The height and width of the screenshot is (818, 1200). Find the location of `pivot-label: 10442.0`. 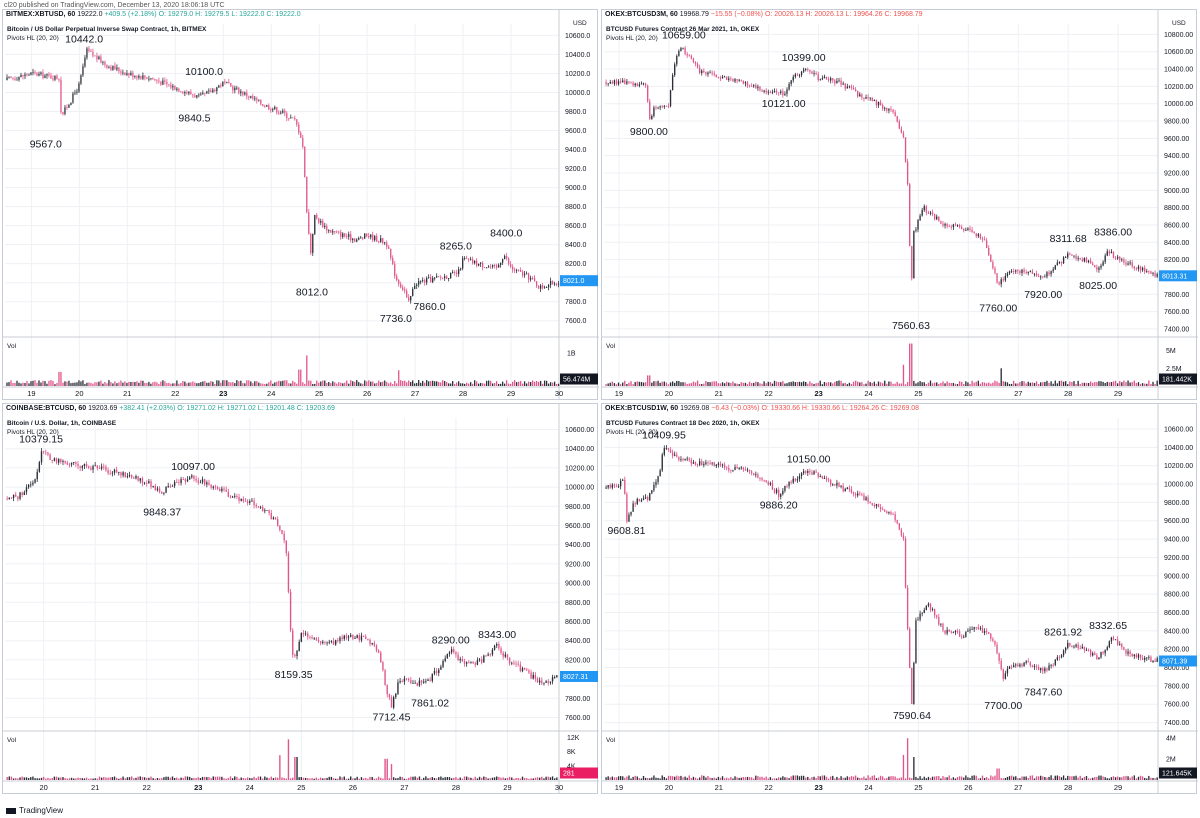

pivot-label: 10442.0 is located at coordinates (84, 39).